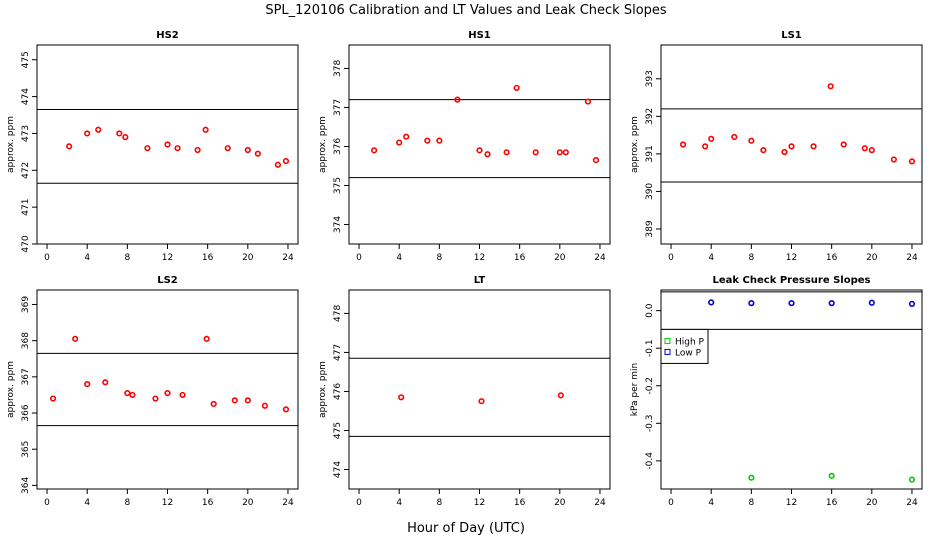 This screenshot has height=540, width=936. I want to click on figure-x-axis-label: Hour of Day (UTC), so click(466, 528).